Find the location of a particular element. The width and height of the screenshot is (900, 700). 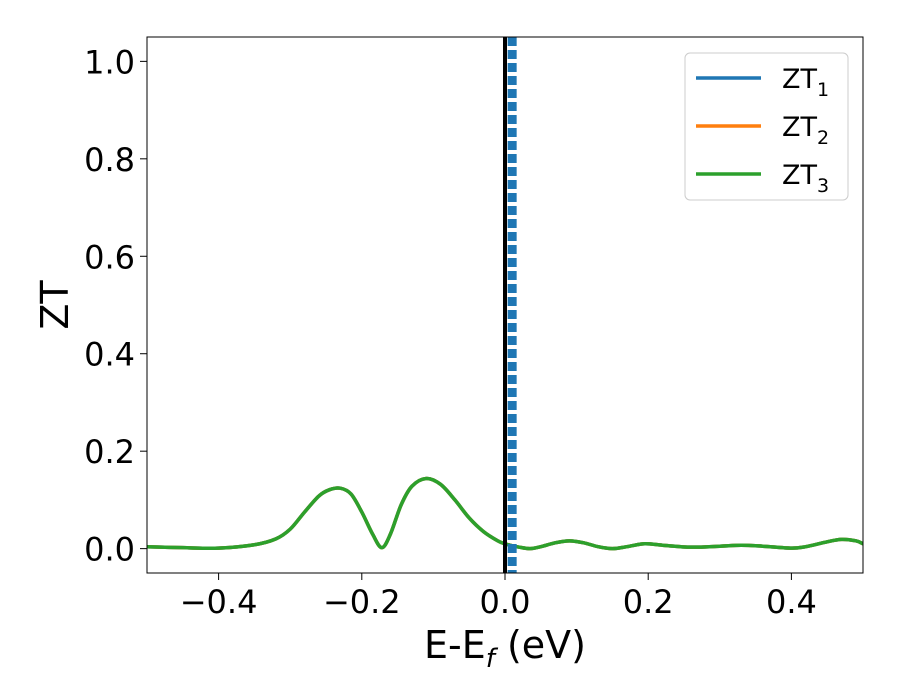

y-tick-label: 0.8 is located at coordinates (109, 160).